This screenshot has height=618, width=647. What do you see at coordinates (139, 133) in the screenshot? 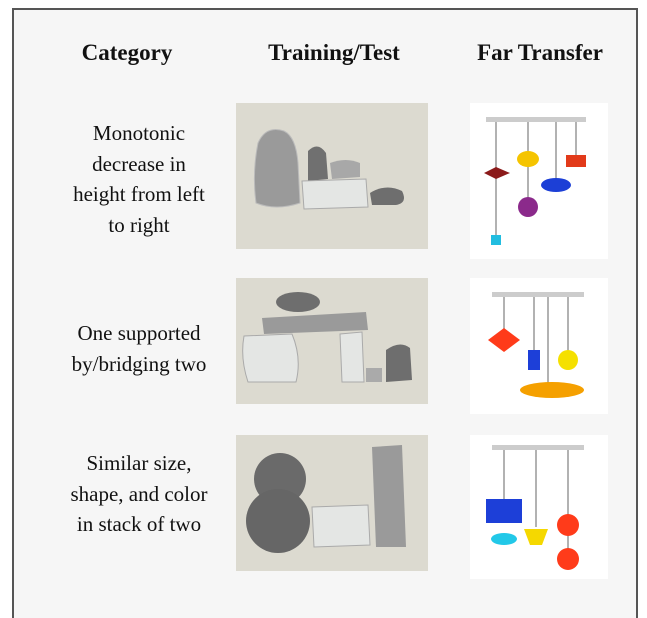
I see `text-line: Monotonic` at bounding box center [139, 133].